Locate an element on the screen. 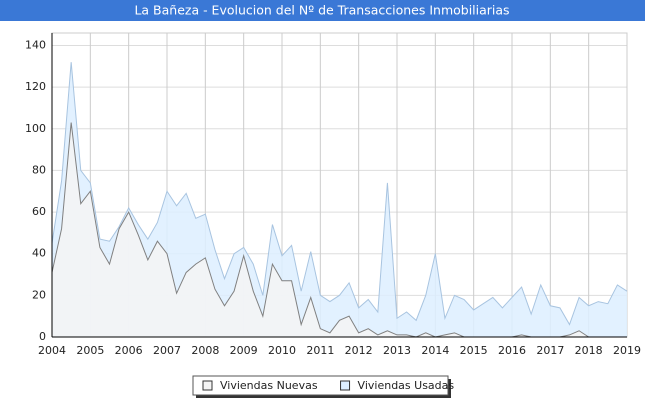 The width and height of the screenshot is (645, 413). y-tick-label: 120 is located at coordinates (35, 86).